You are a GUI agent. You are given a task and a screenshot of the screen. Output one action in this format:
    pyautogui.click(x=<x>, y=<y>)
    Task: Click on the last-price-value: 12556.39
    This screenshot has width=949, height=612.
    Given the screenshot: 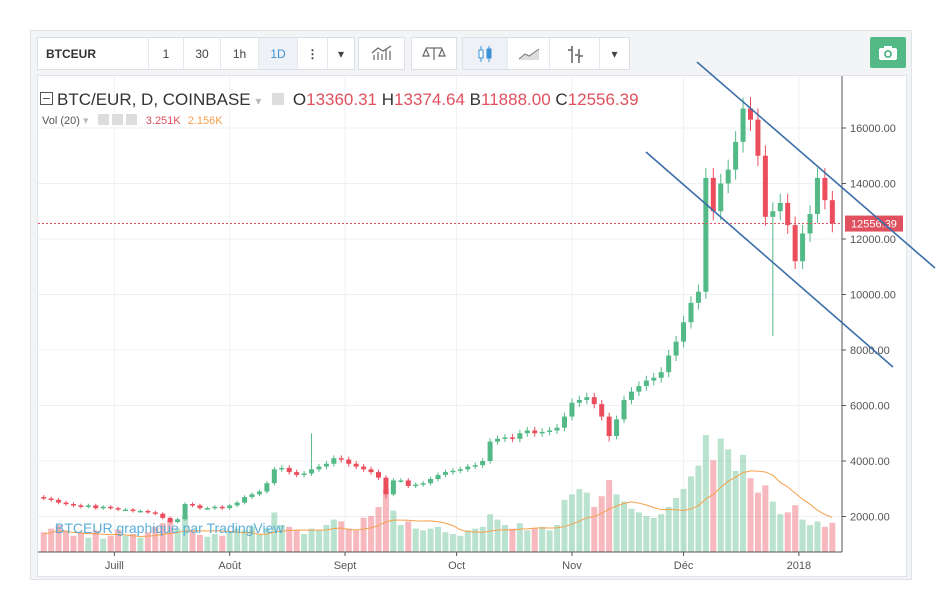 What is the action you would take?
    pyautogui.click(x=874, y=225)
    